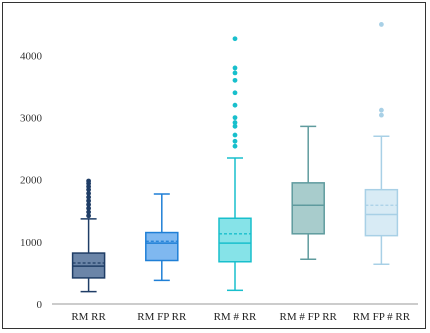 The width and height of the screenshot is (430, 333). What do you see at coordinates (382, 317) in the screenshot?
I see `x-category-label: RM FP # RR` at bounding box center [382, 317].